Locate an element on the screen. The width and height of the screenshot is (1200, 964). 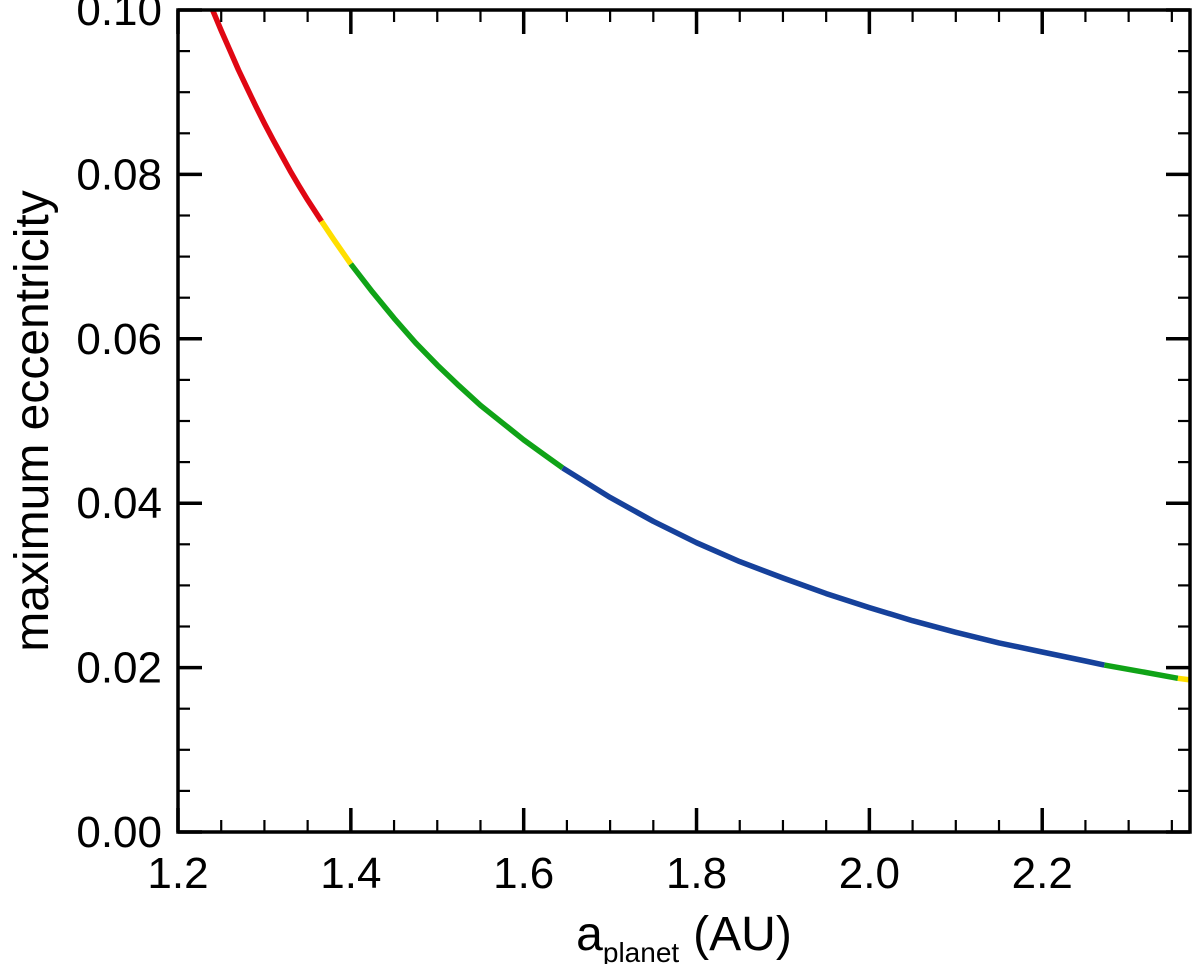
y-tick-label: 0.00 is located at coordinates (119, 832).